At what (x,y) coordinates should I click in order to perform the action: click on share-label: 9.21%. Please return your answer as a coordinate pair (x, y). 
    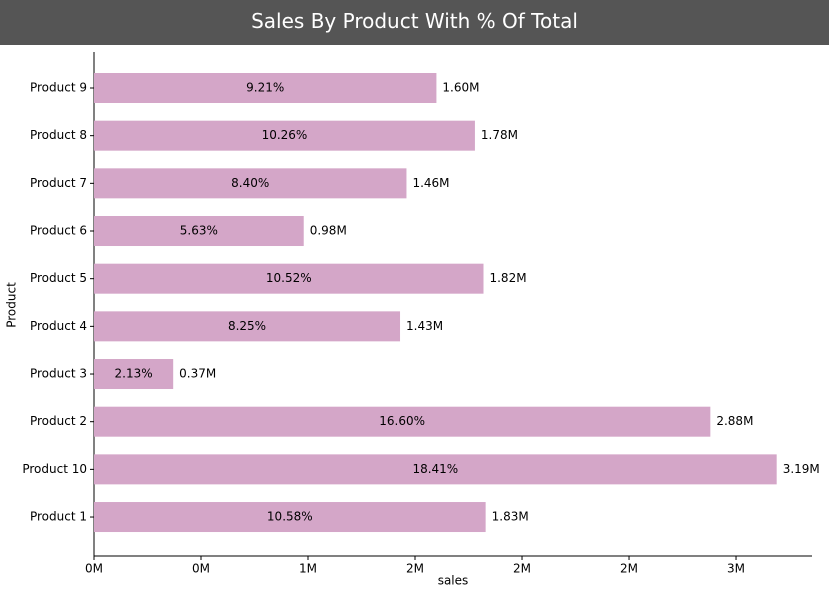
    Looking at the image, I should click on (265, 88).